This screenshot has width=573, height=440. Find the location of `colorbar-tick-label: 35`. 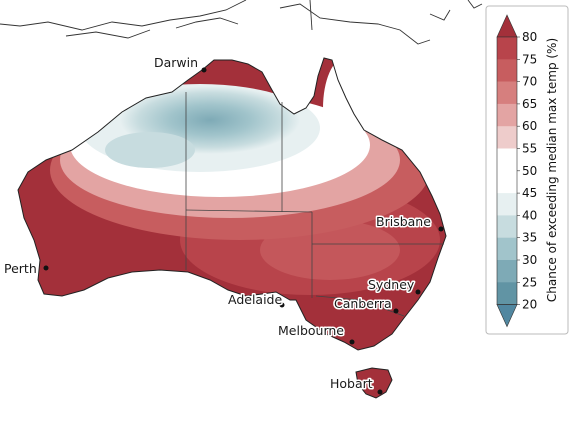

colorbar-tick-label: 35 is located at coordinates (529, 238).